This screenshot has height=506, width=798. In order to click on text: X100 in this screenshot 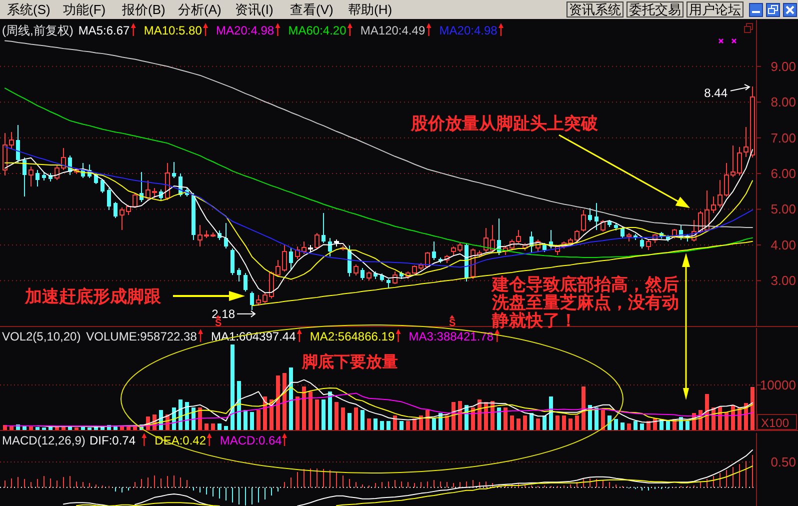, I will do `click(775, 423)`.